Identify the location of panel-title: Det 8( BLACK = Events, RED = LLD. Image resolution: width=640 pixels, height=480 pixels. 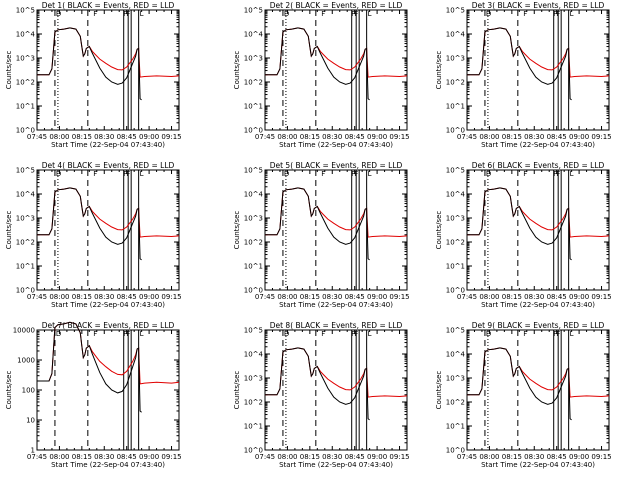
(336, 325).